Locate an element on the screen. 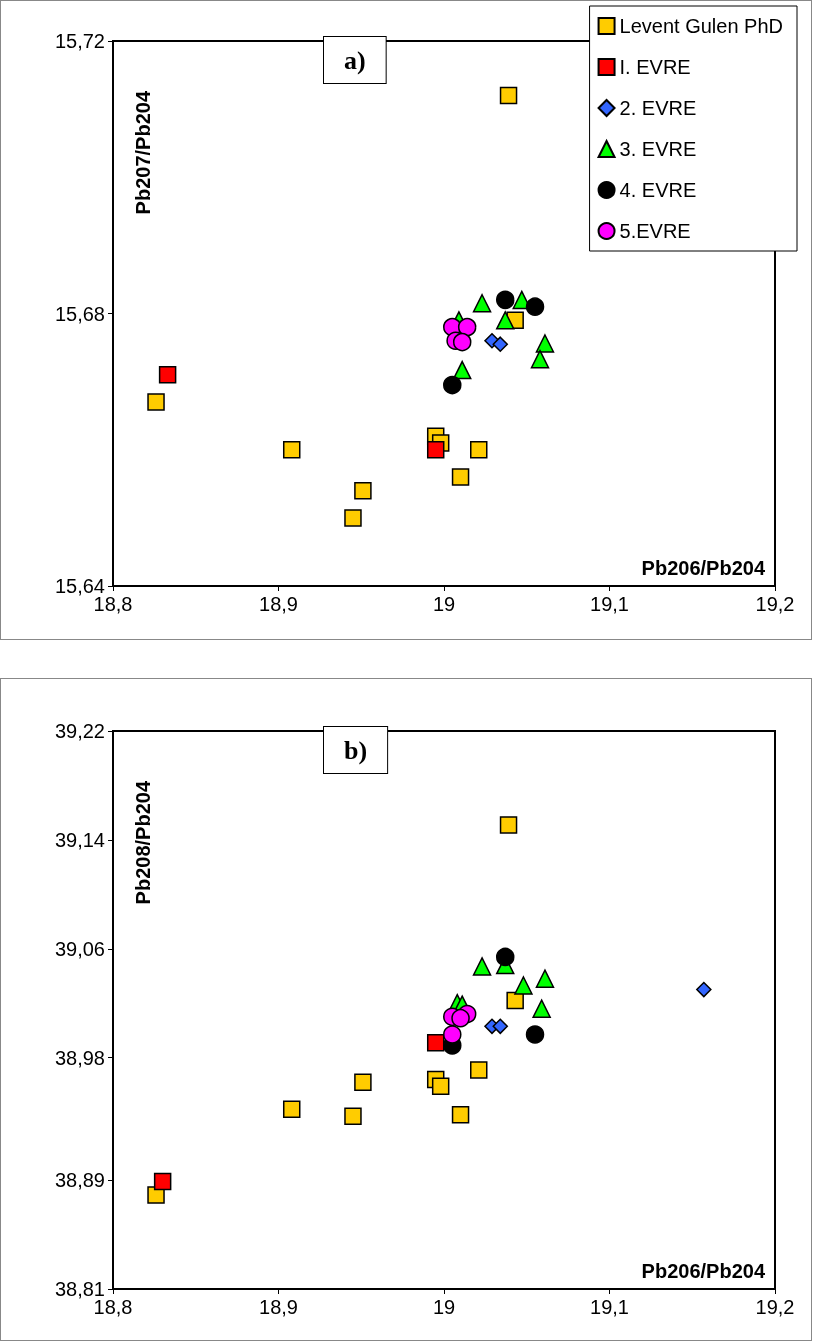 Image resolution: width=814 pixels, height=1341 pixels. y-tick-label: 15,72 is located at coordinates (79, 41).